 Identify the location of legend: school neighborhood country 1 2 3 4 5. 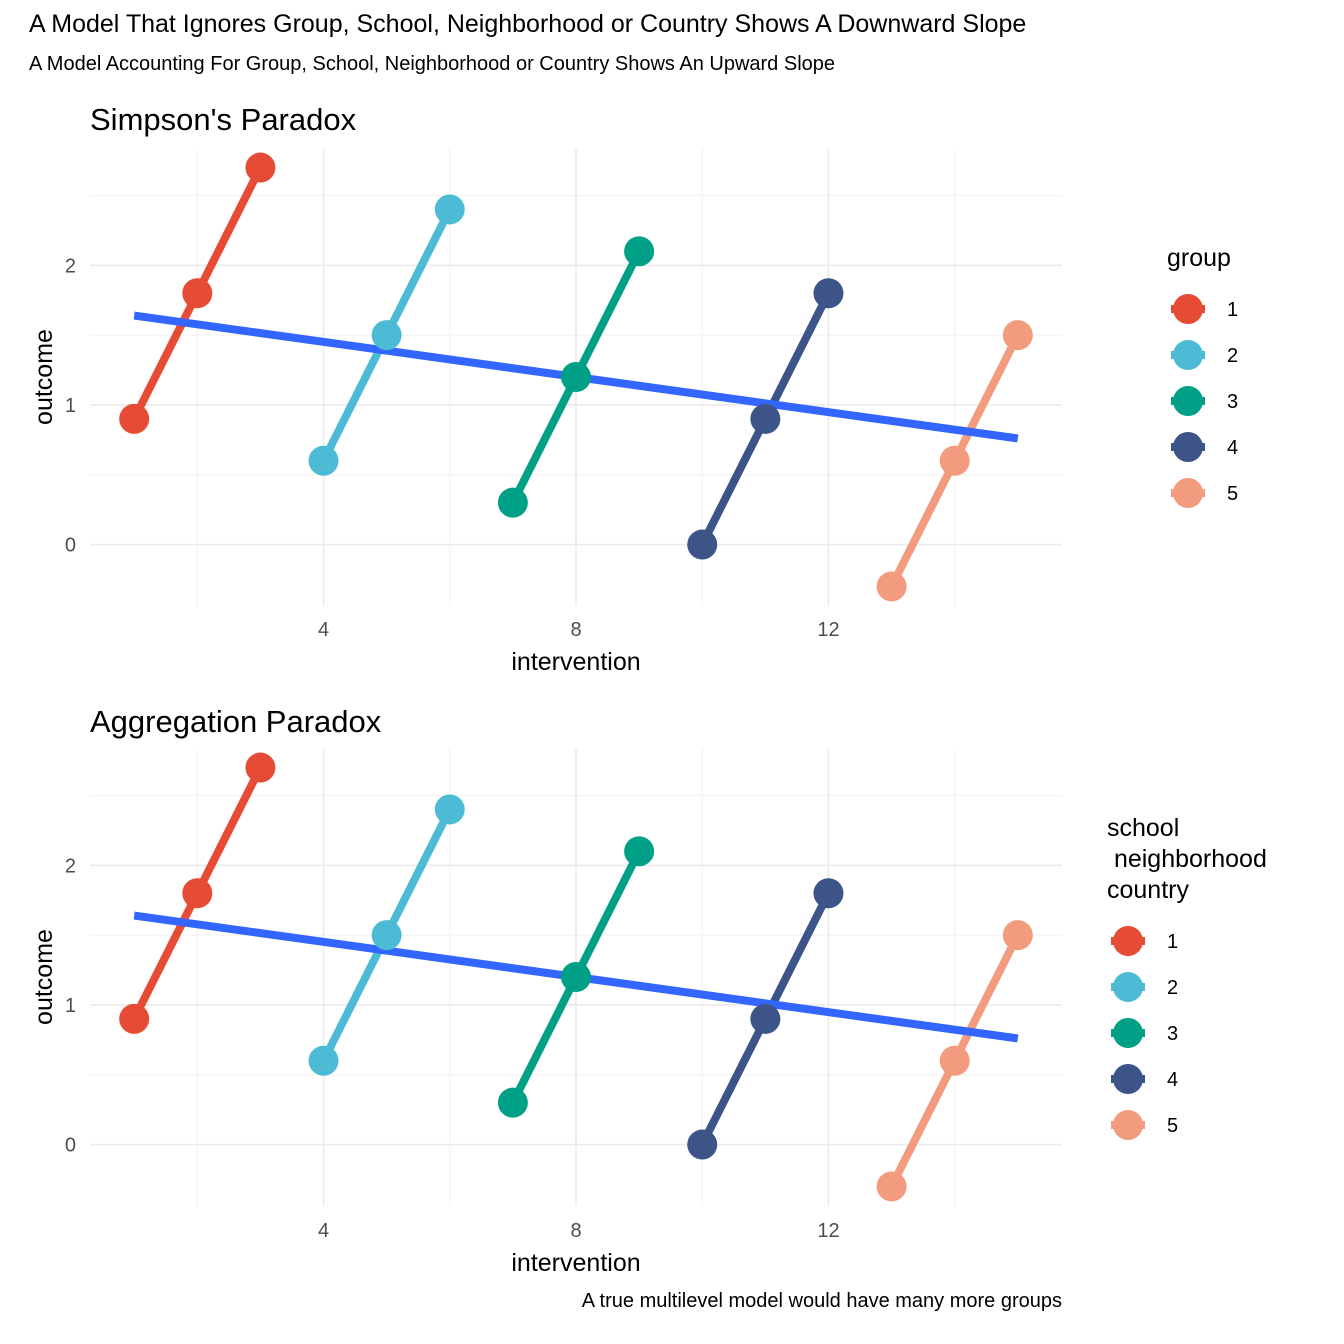
(1187, 977).